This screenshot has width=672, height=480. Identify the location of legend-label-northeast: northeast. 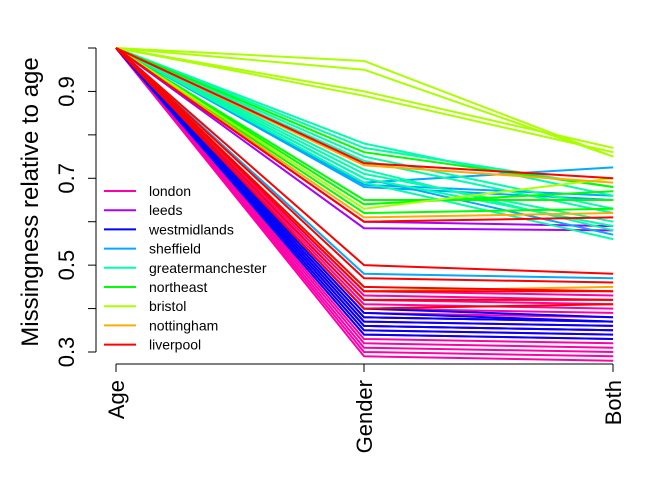
(178, 287).